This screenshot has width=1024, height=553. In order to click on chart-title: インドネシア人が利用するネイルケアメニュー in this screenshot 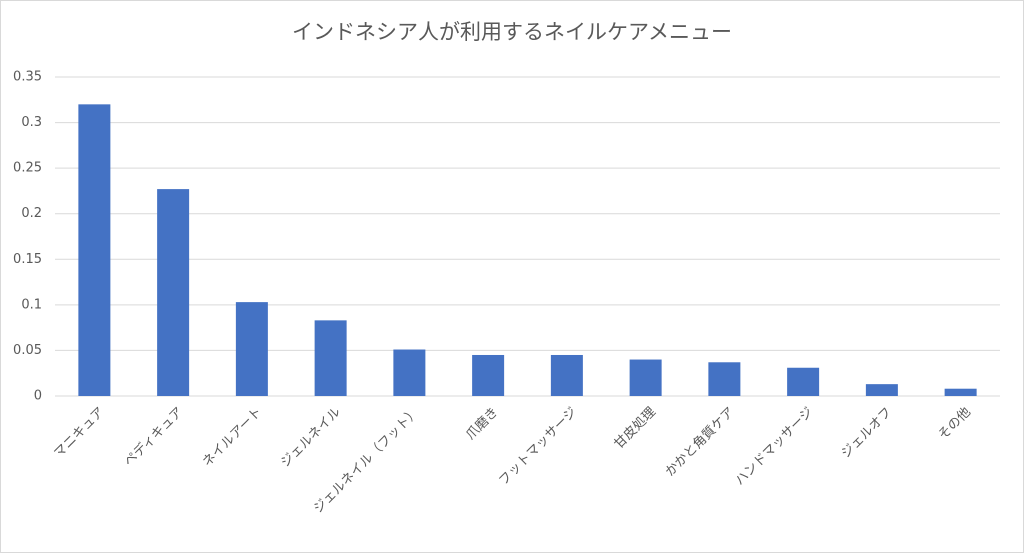, I will do `click(512, 32)`.